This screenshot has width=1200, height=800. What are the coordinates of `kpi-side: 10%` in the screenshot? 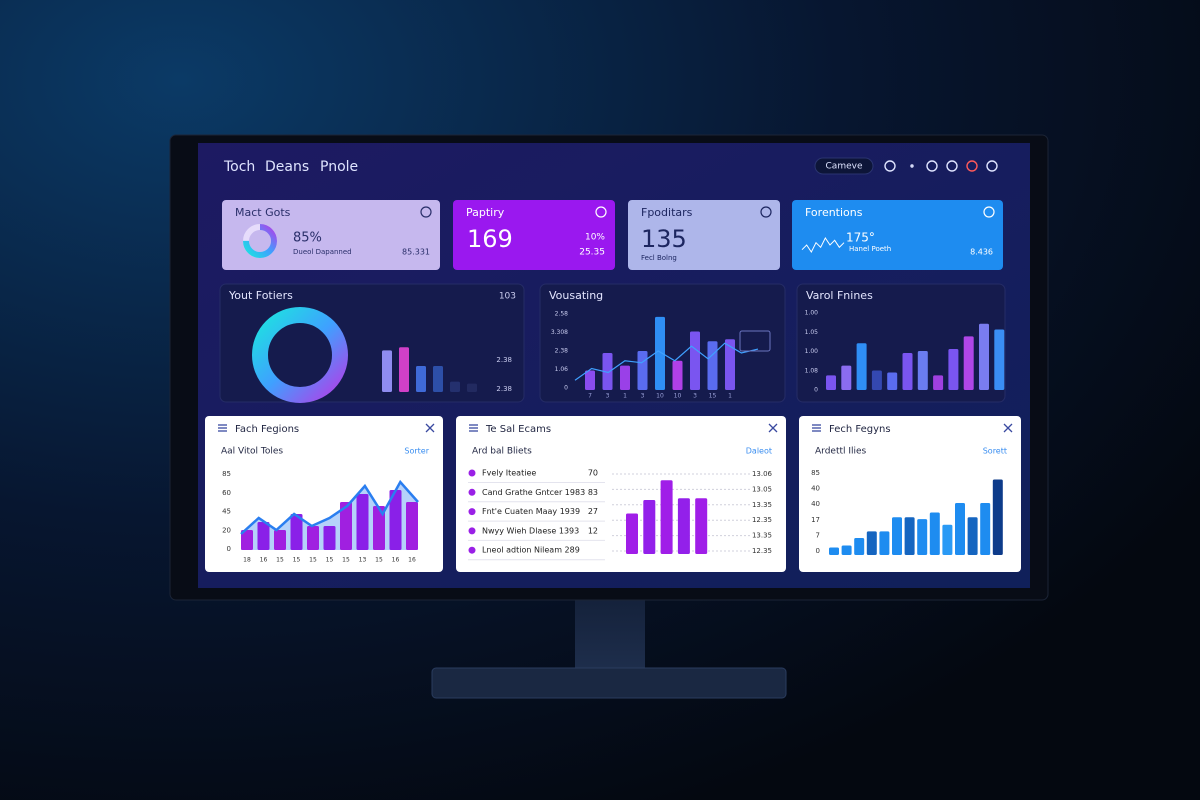 It's located at (595, 238).